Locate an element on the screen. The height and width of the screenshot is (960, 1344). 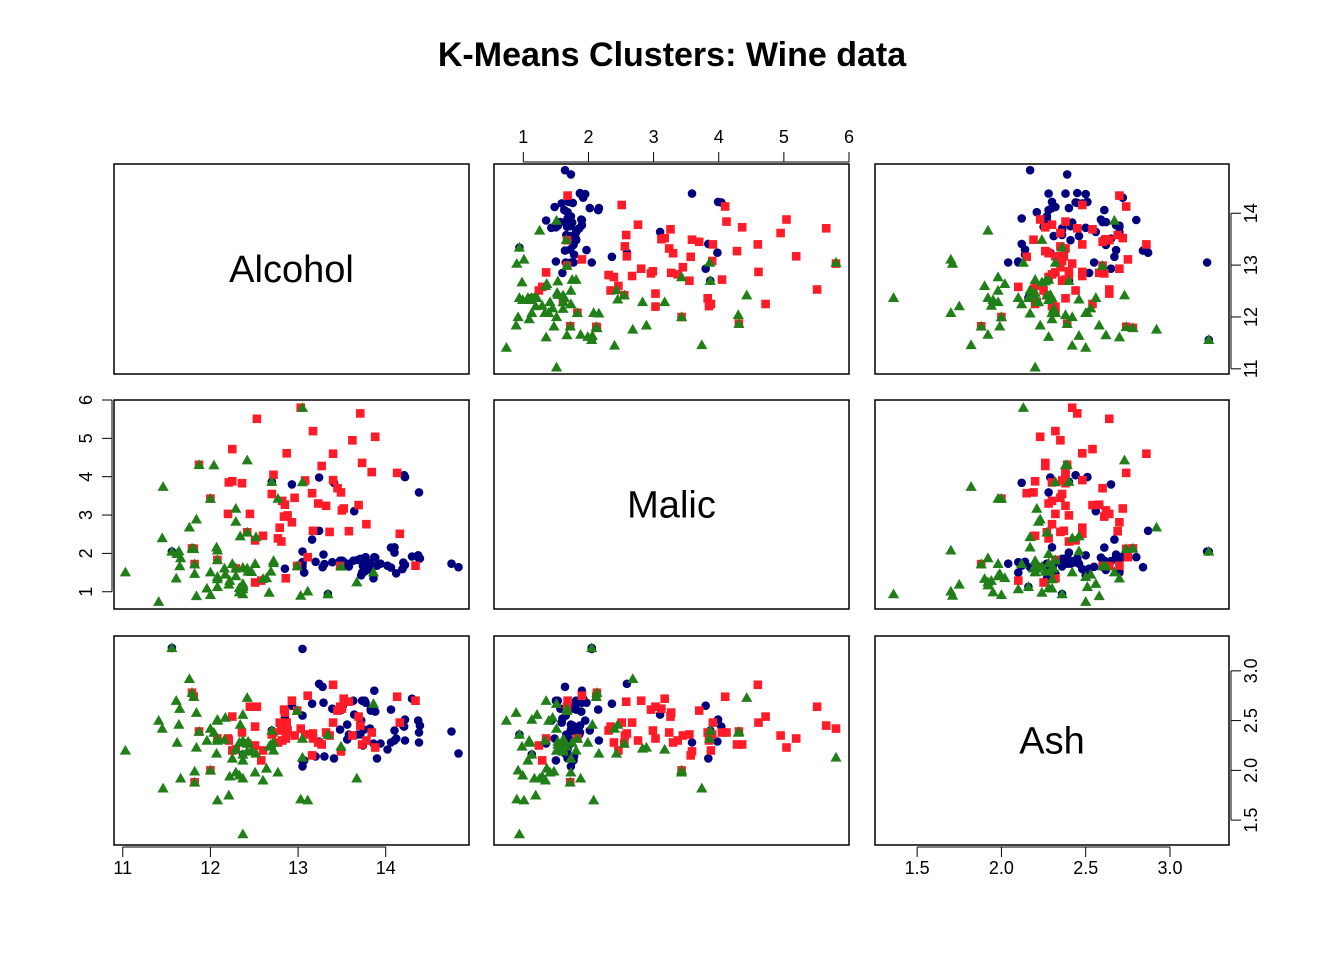
tick-label: 2 is located at coordinates (86, 553).